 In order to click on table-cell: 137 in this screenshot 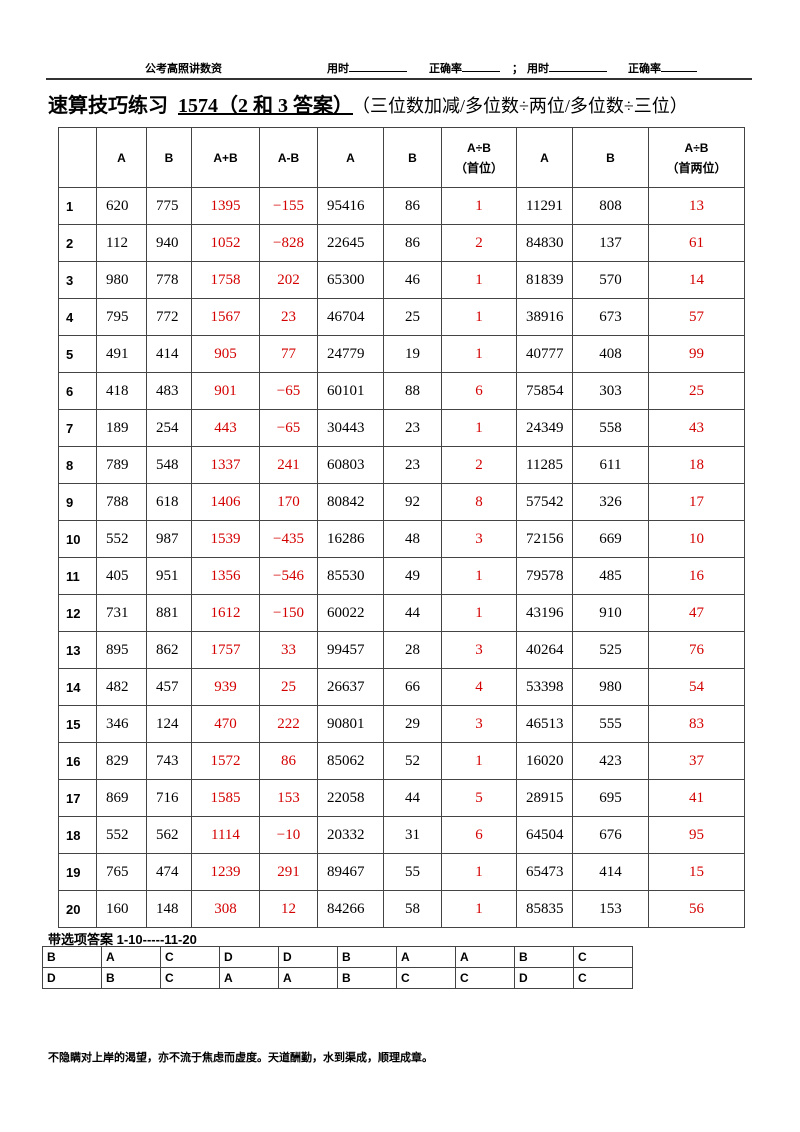, I will do `click(610, 243)`.